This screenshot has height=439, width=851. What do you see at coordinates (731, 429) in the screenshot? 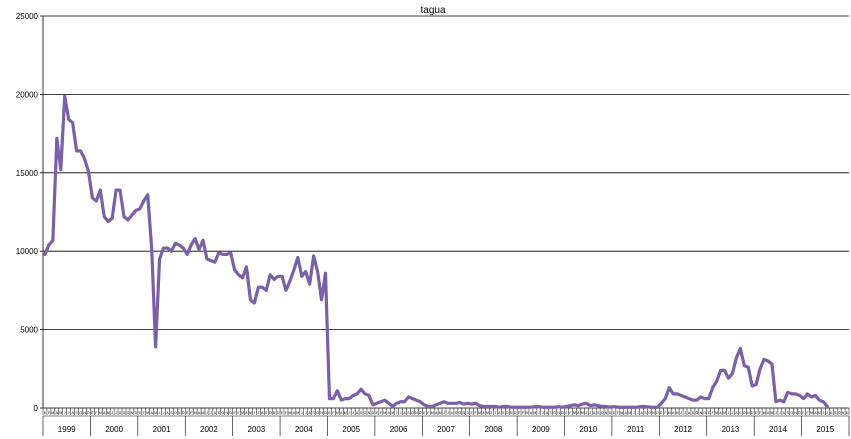
I see `x-year-label: 2013` at bounding box center [731, 429].